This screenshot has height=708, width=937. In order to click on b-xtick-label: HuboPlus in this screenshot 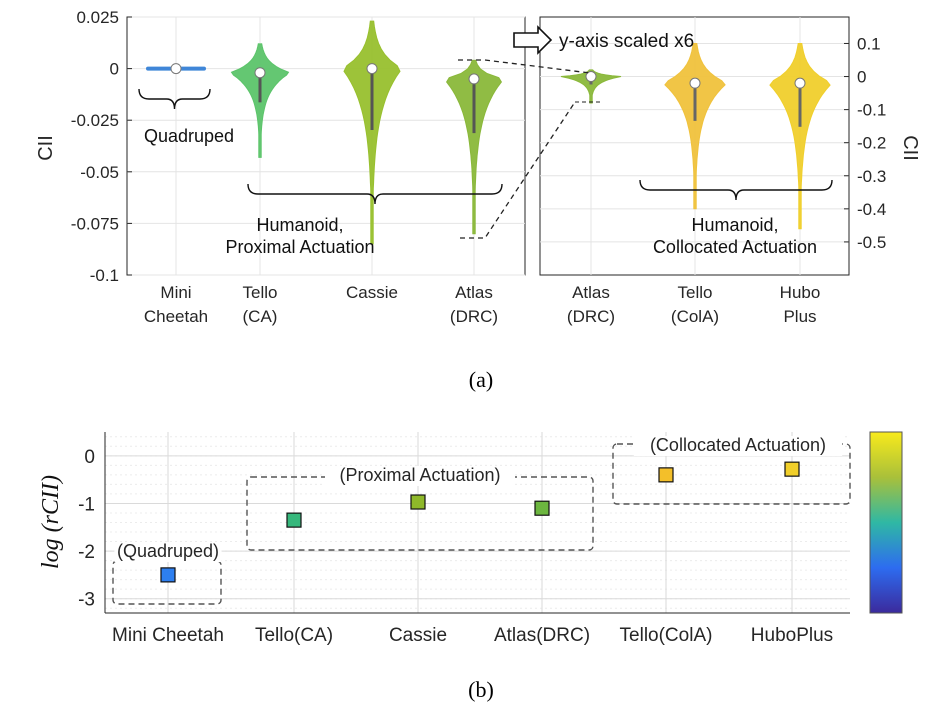, I will do `click(792, 635)`.